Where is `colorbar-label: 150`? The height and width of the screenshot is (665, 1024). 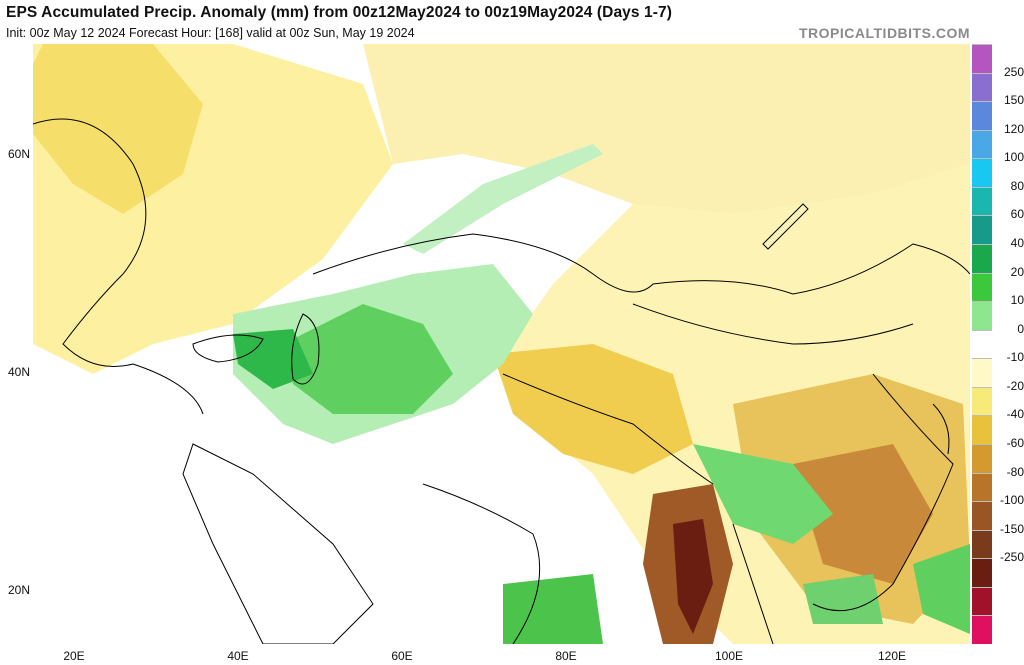 colorbar-label: 150 is located at coordinates (1013, 100).